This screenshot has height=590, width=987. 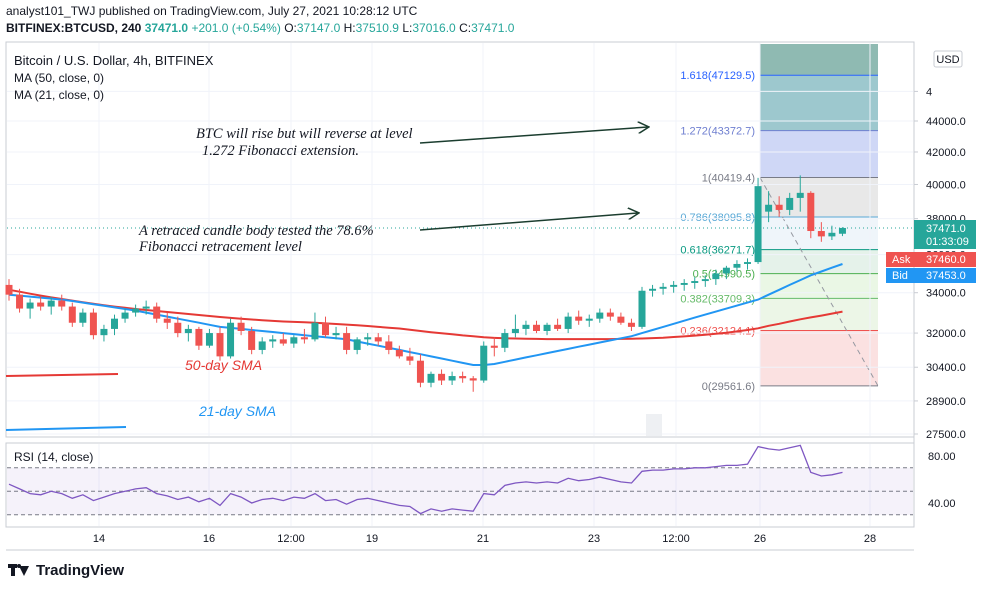 What do you see at coordinates (220, 247) in the screenshot?
I see `annotation-2-line2: Fibonacci retracement level` at bounding box center [220, 247].